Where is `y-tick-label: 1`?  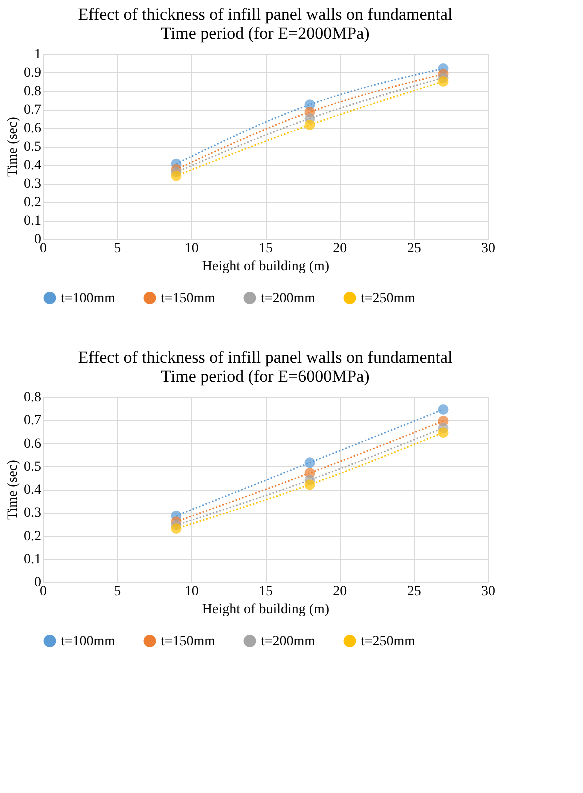 y-tick-label: 1 is located at coordinates (38, 55).